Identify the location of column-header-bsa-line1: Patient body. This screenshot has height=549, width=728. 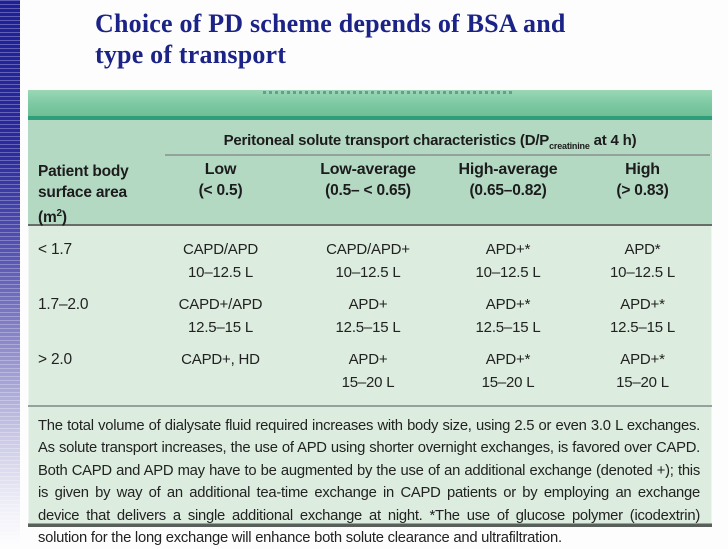
(83, 171).